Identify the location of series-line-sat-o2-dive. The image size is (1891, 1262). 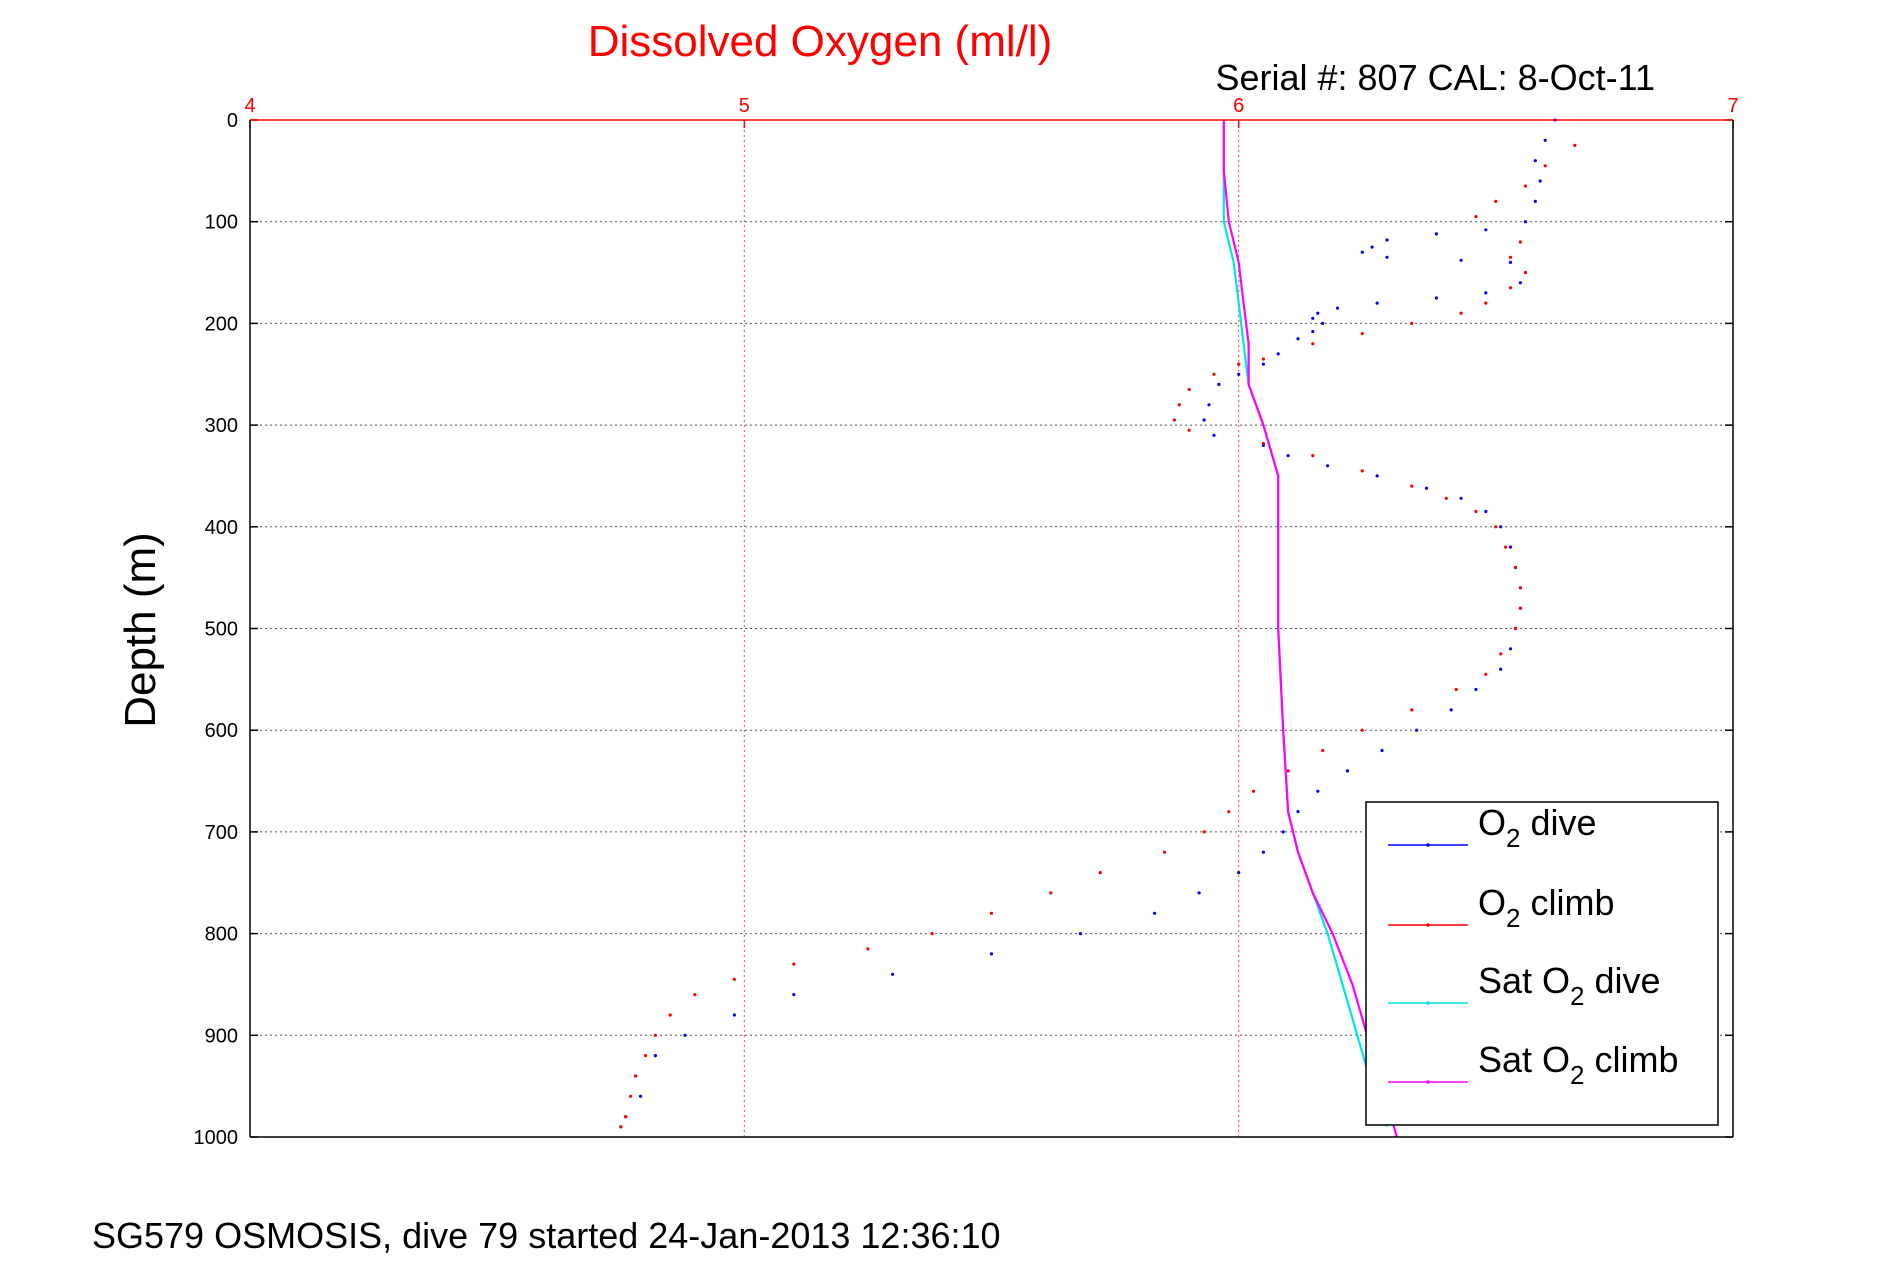
(1305, 624).